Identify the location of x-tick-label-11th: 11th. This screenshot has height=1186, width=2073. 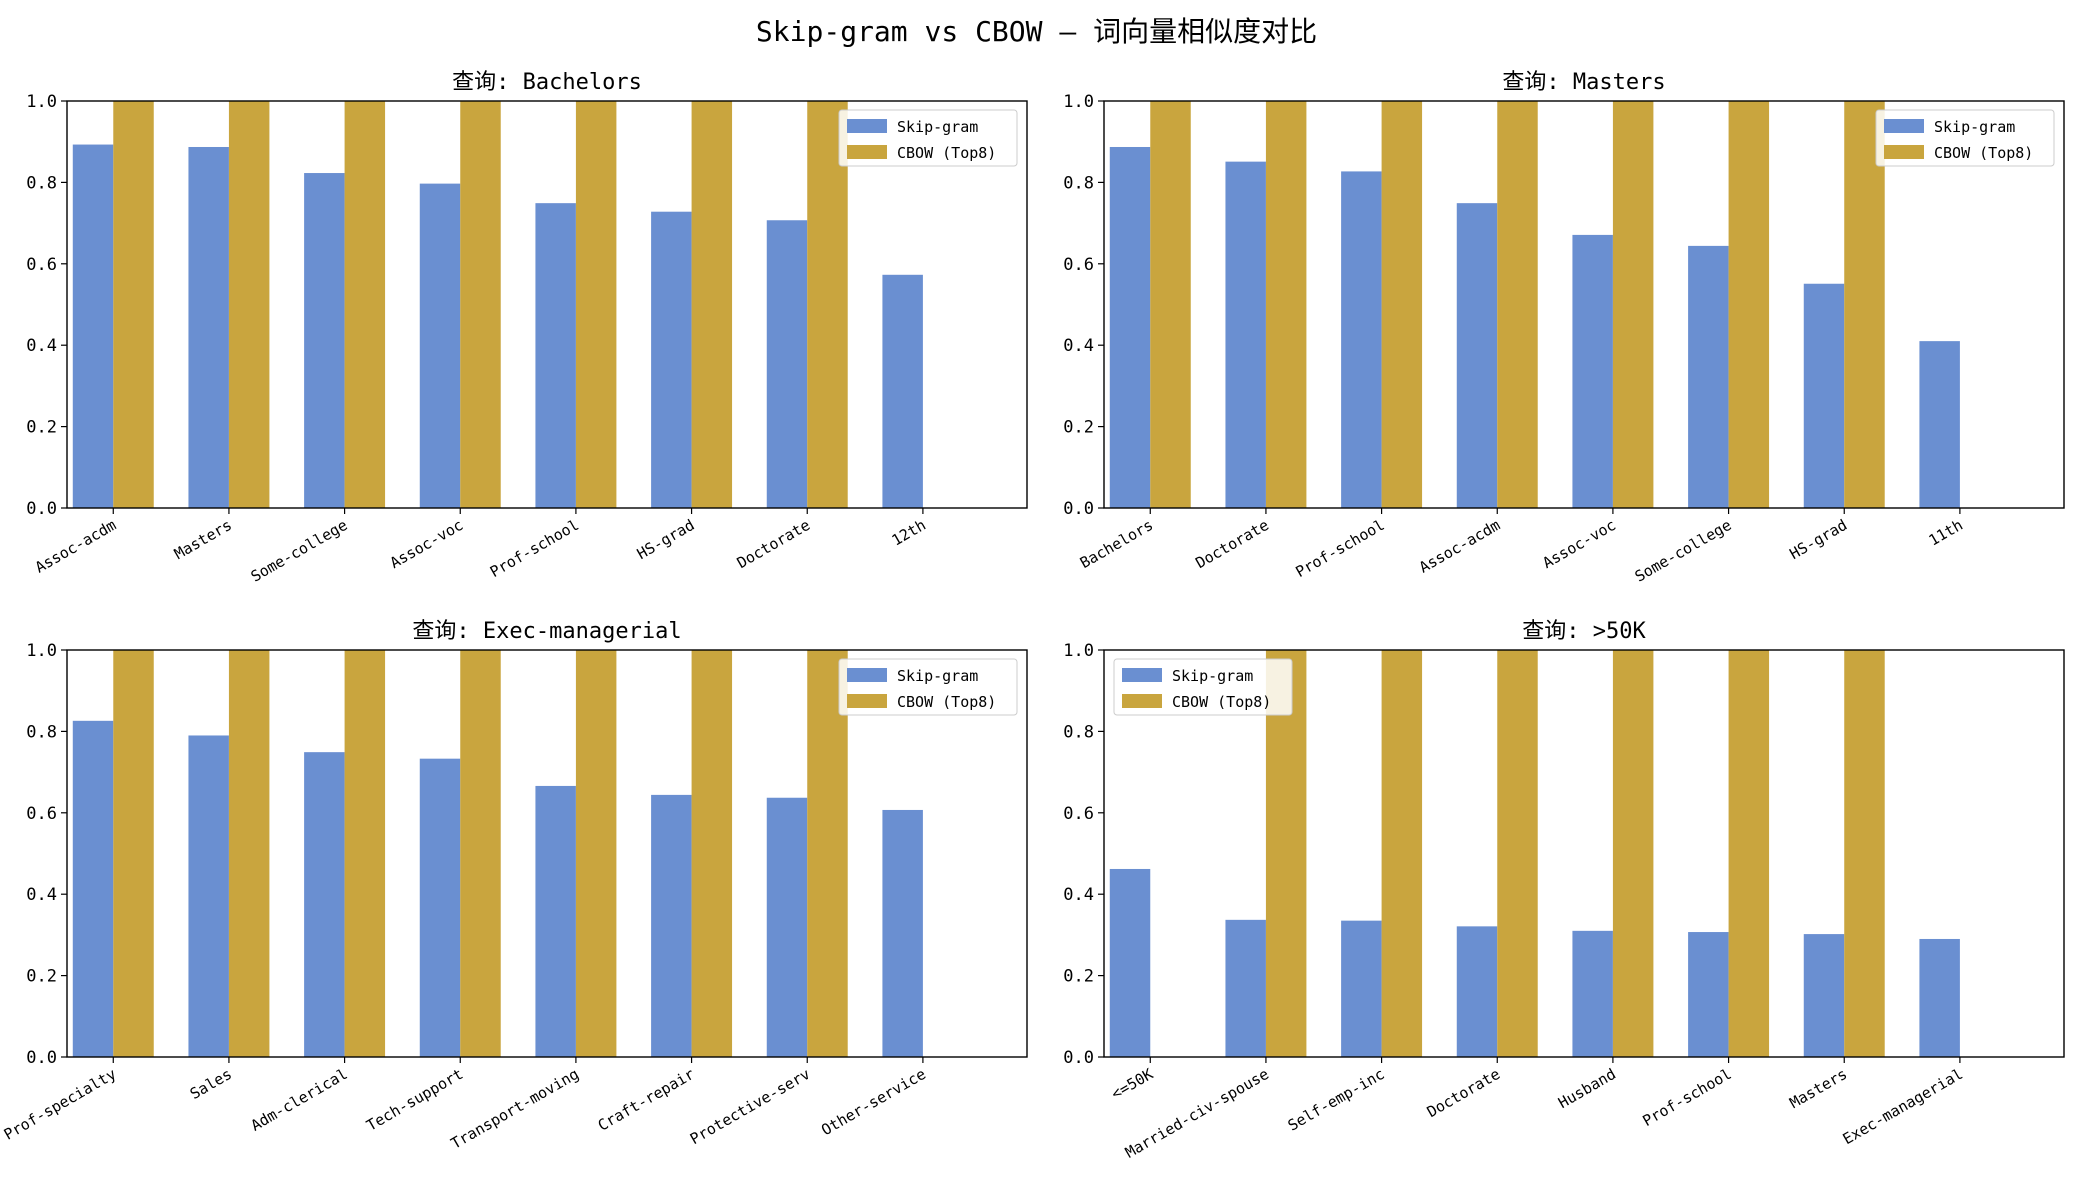
(1946, 533).